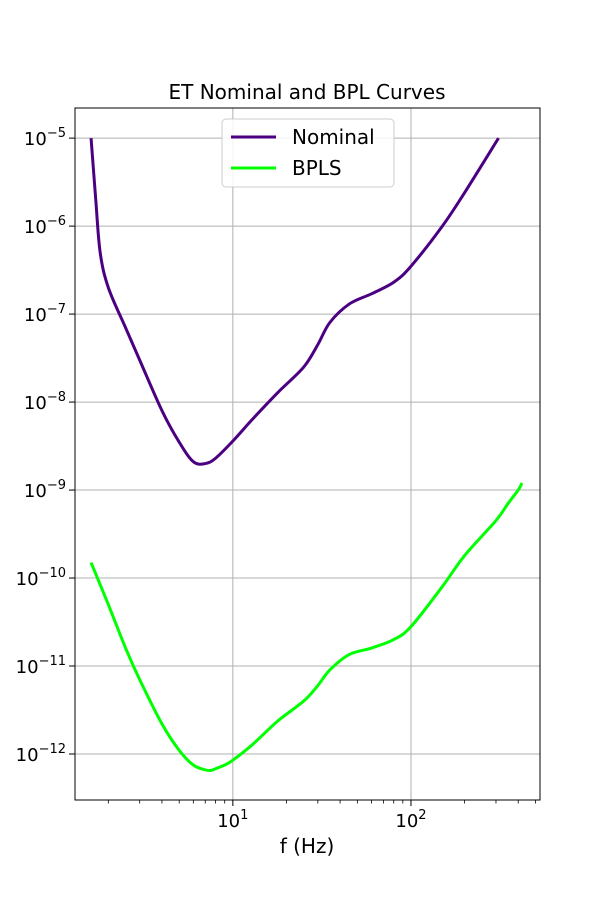  Describe the element at coordinates (41, 666) in the screenshot. I see `y-tick-label: 10⁻¹¹` at that location.